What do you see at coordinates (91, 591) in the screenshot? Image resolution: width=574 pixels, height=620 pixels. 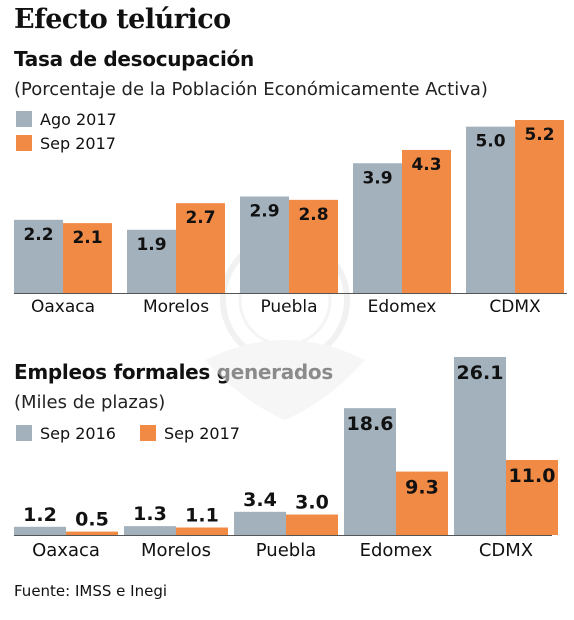 I see `source-note: Fuente: IMSS e Inegi` at bounding box center [91, 591].